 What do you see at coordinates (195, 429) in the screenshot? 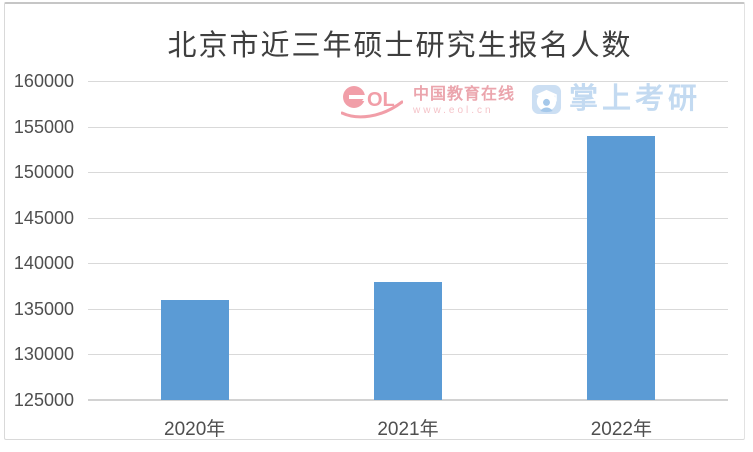
I see `x-axis-label: 2020年` at bounding box center [195, 429].